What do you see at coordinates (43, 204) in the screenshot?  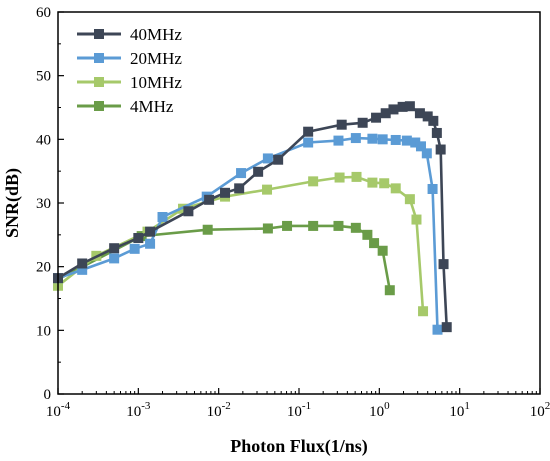 I see `y-tick-label: 30` at bounding box center [43, 204].